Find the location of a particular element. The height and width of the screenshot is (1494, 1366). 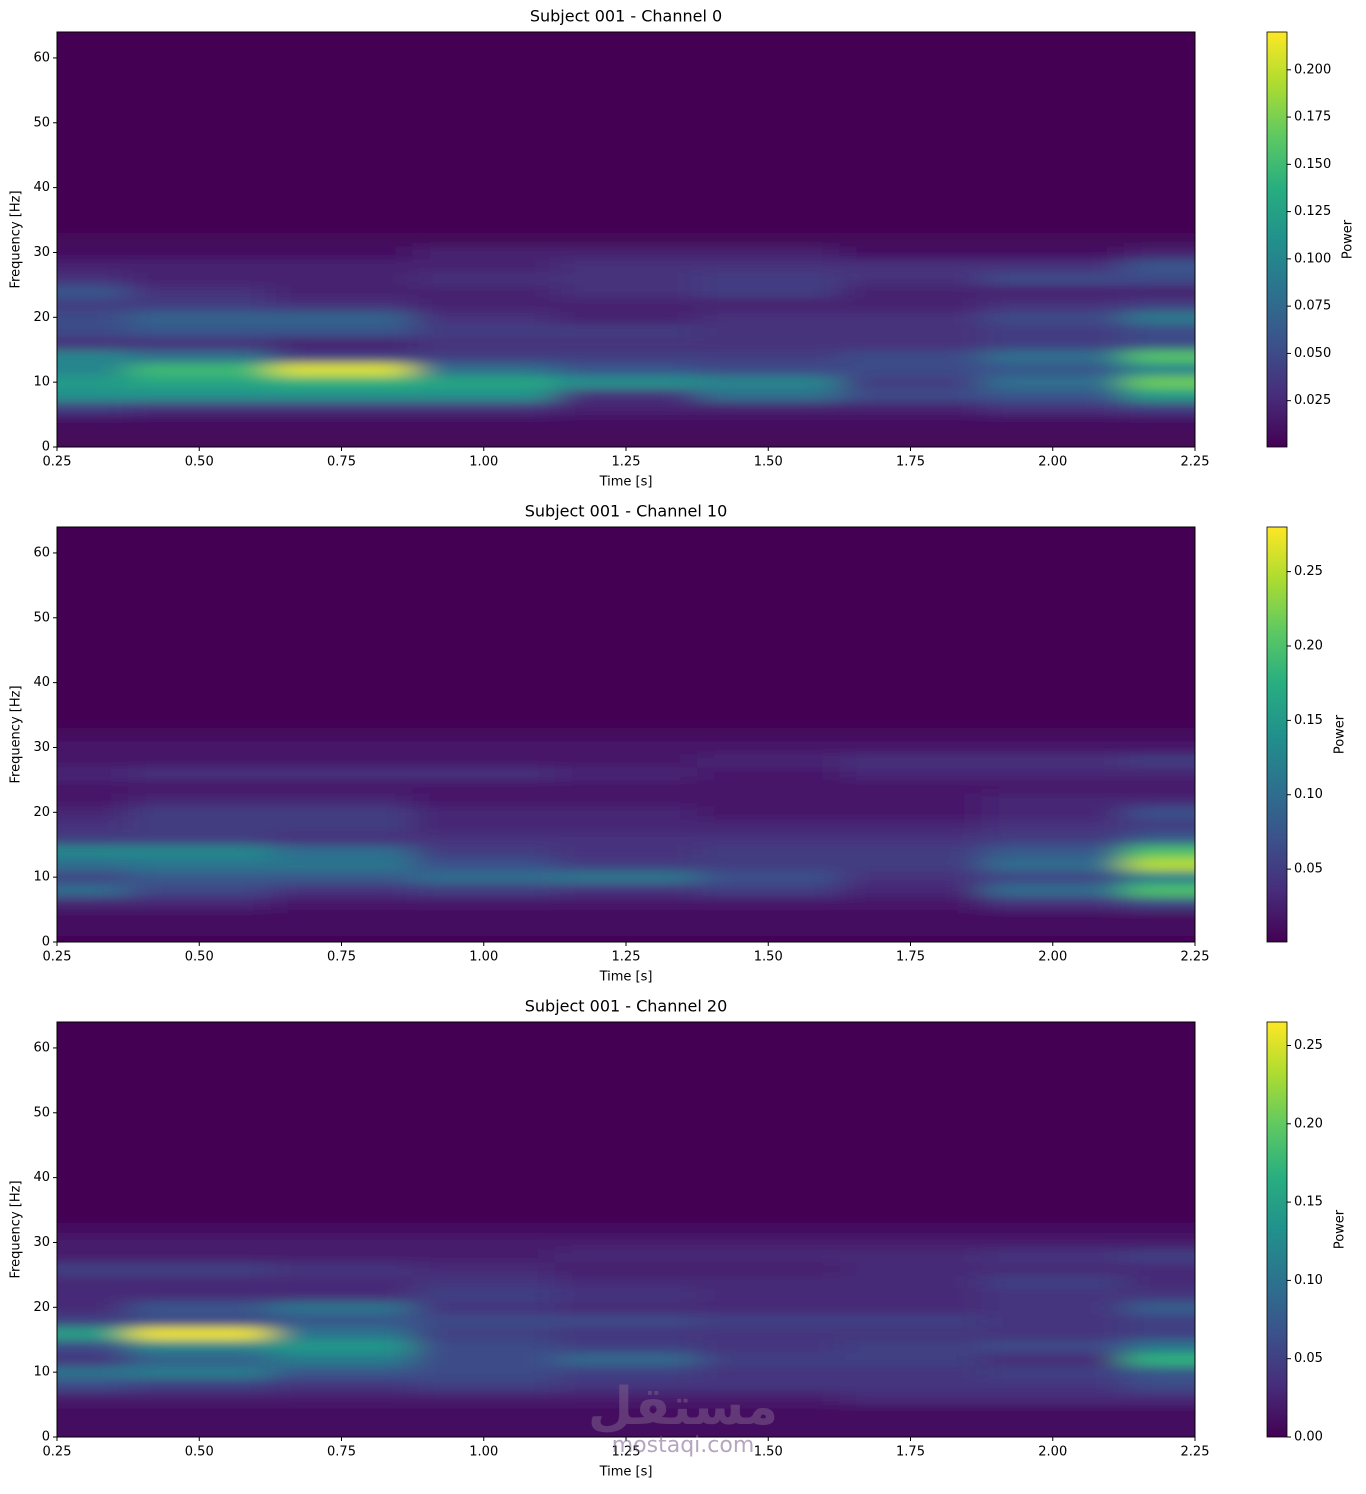

x-tick-label: 2.25 is located at coordinates (1195, 462).